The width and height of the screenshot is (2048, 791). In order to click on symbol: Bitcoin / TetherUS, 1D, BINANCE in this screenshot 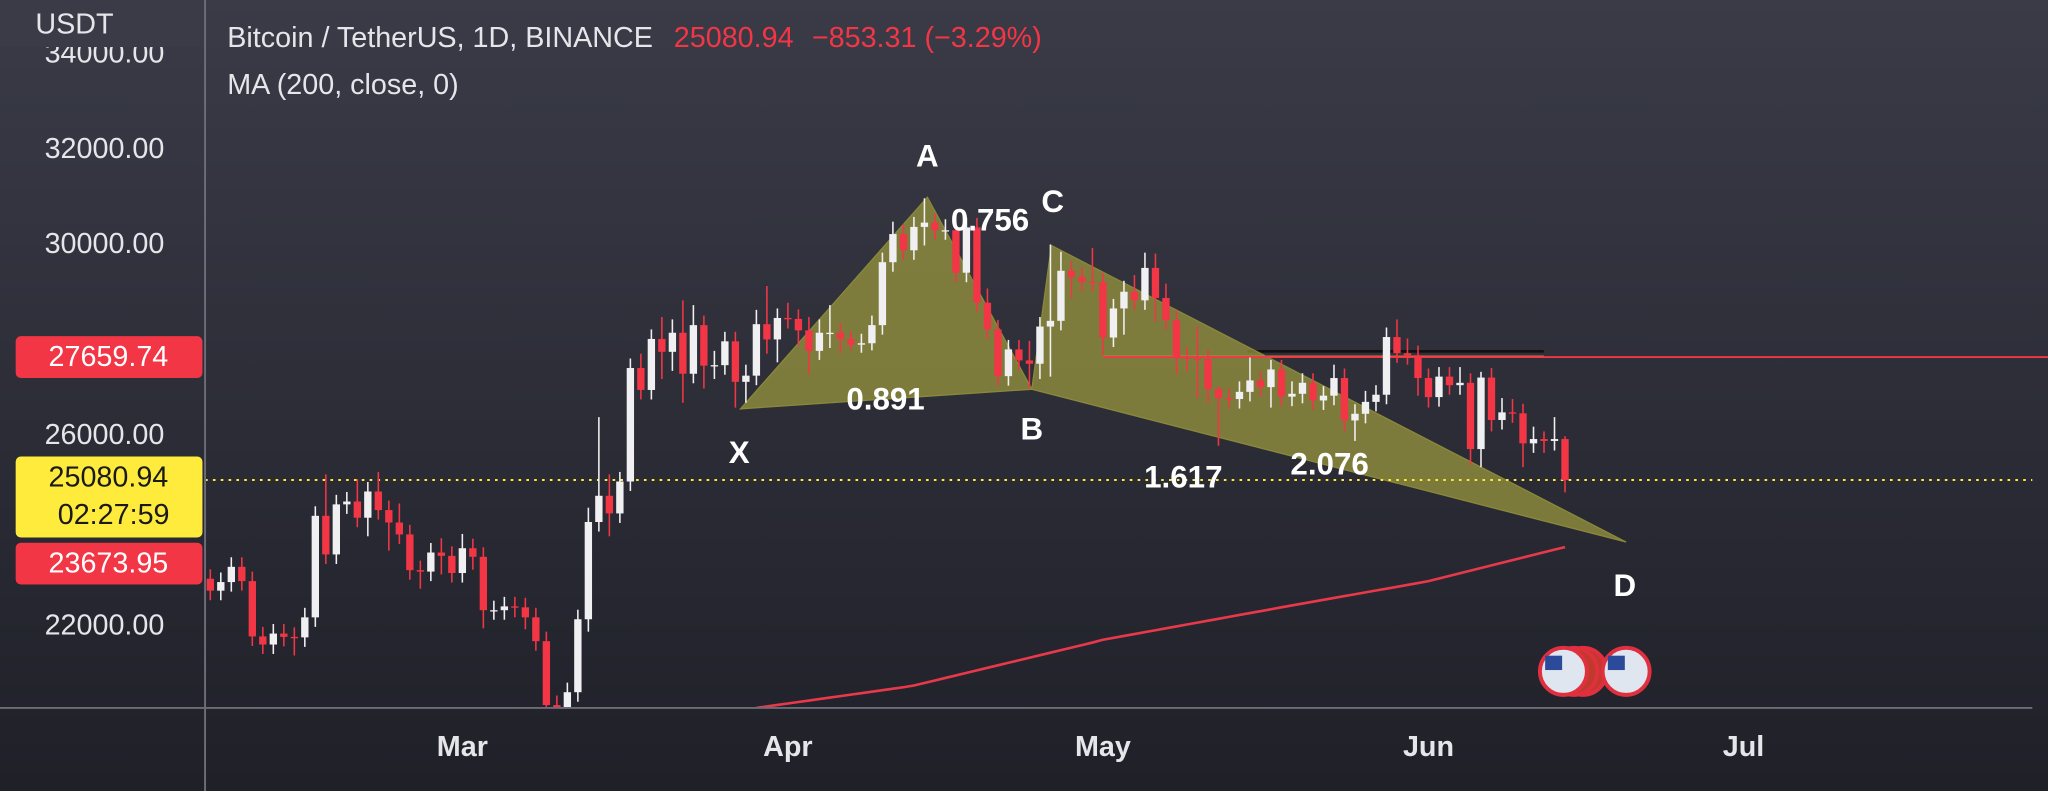, I will do `click(440, 38)`.